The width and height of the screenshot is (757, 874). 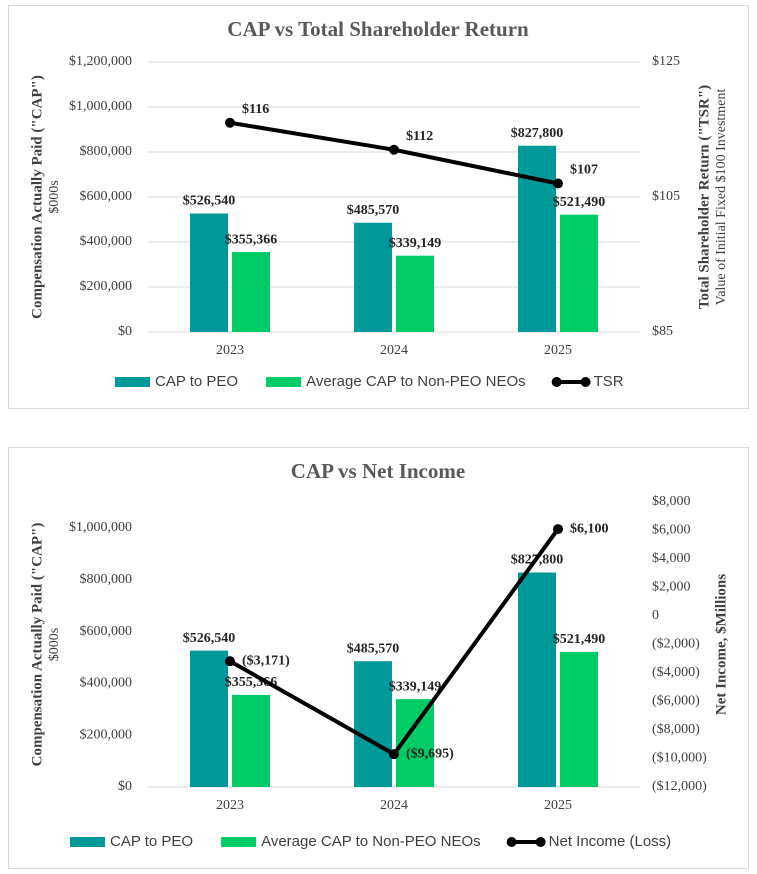 I want to click on y2-tick-label: $125, so click(x=666, y=61).